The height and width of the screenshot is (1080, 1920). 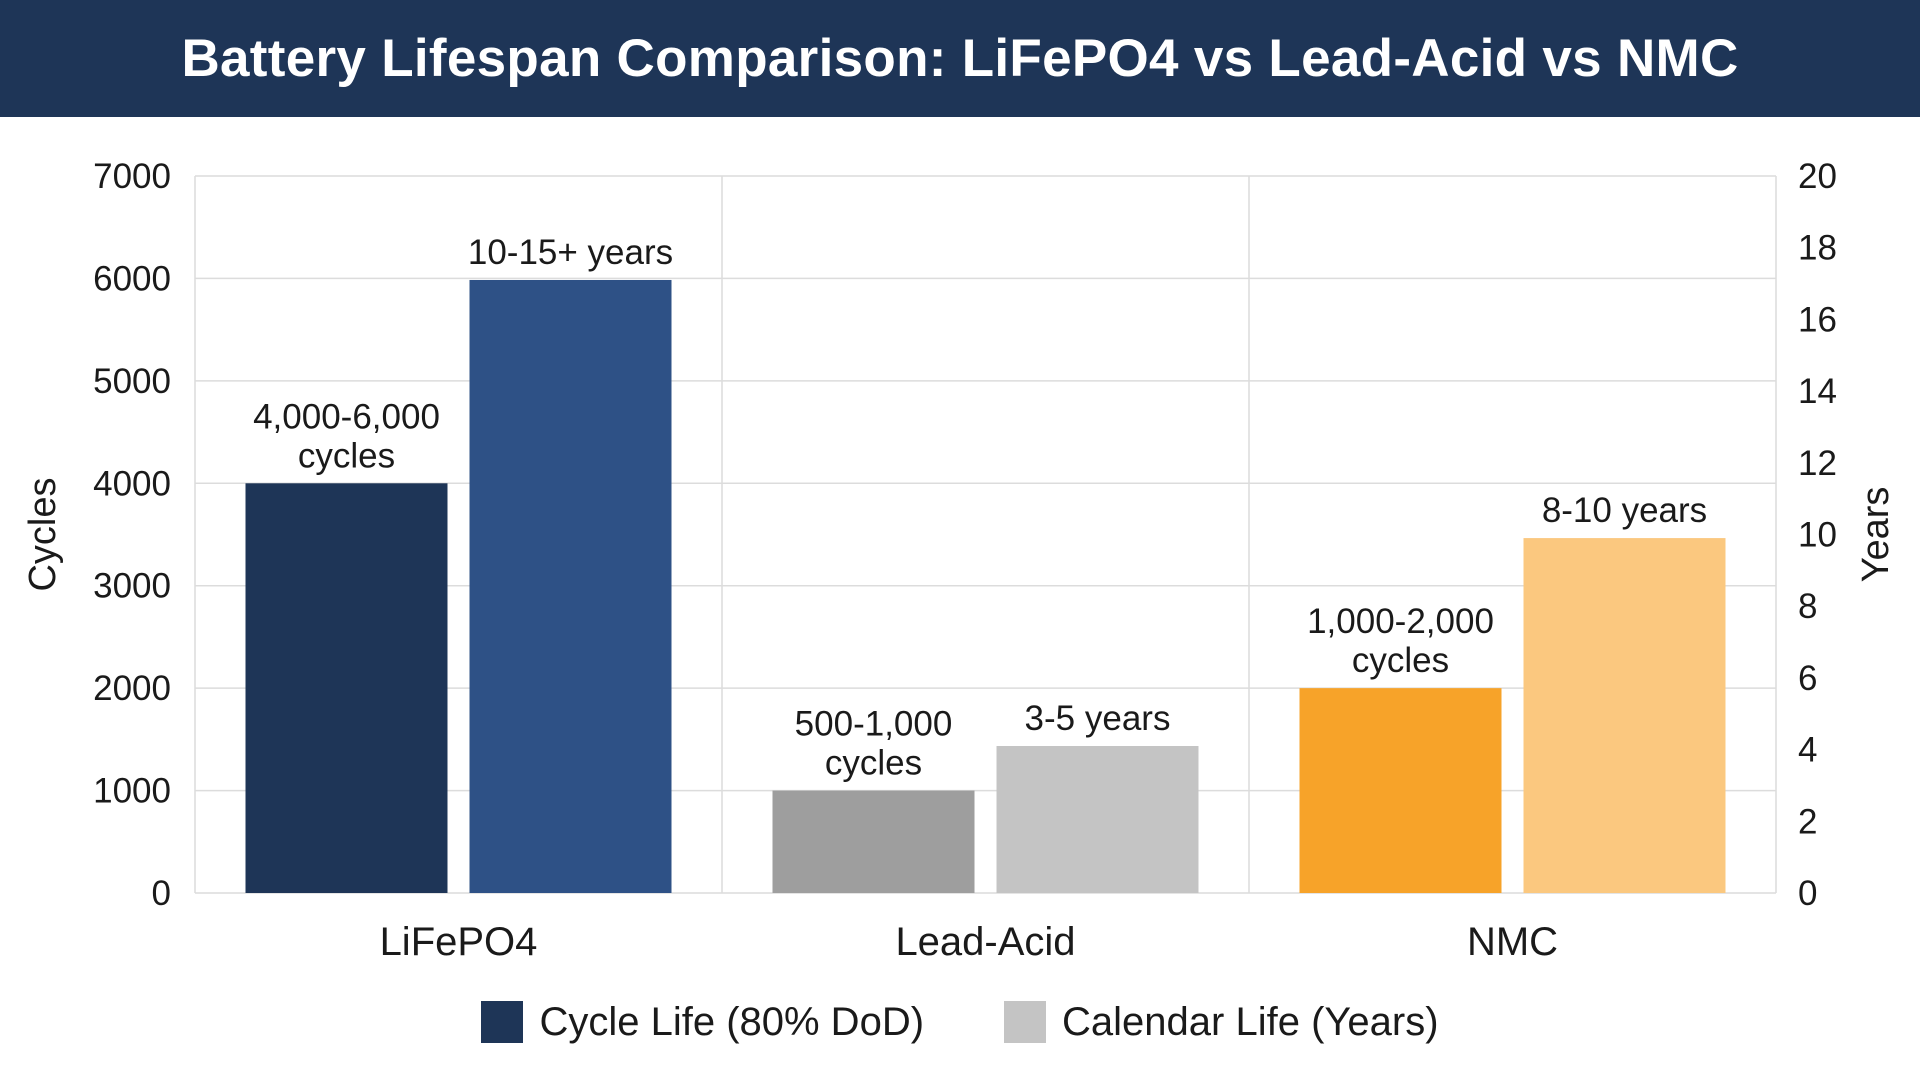 I want to click on y-left-tick-label: 1000, so click(x=132, y=791).